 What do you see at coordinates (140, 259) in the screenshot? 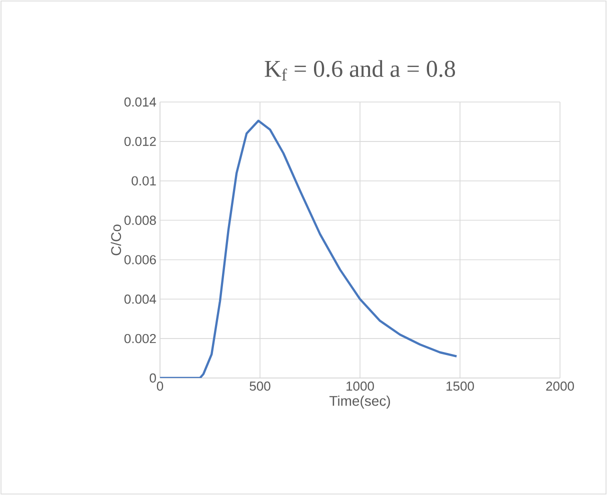
I see `y-tick-label: 0.006` at bounding box center [140, 259].